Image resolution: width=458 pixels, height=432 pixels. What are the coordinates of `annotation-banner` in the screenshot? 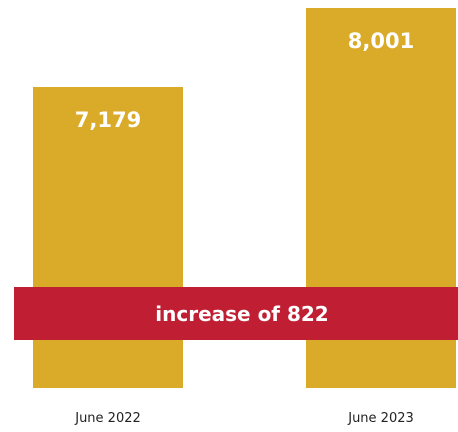 It's located at (236, 313).